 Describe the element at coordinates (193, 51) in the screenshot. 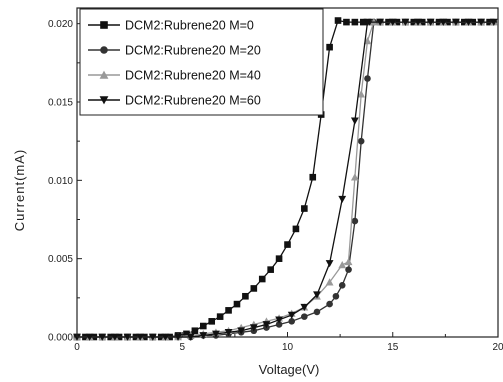

I see `legend-label: DCM2:Rubrene20 M=20` at that location.